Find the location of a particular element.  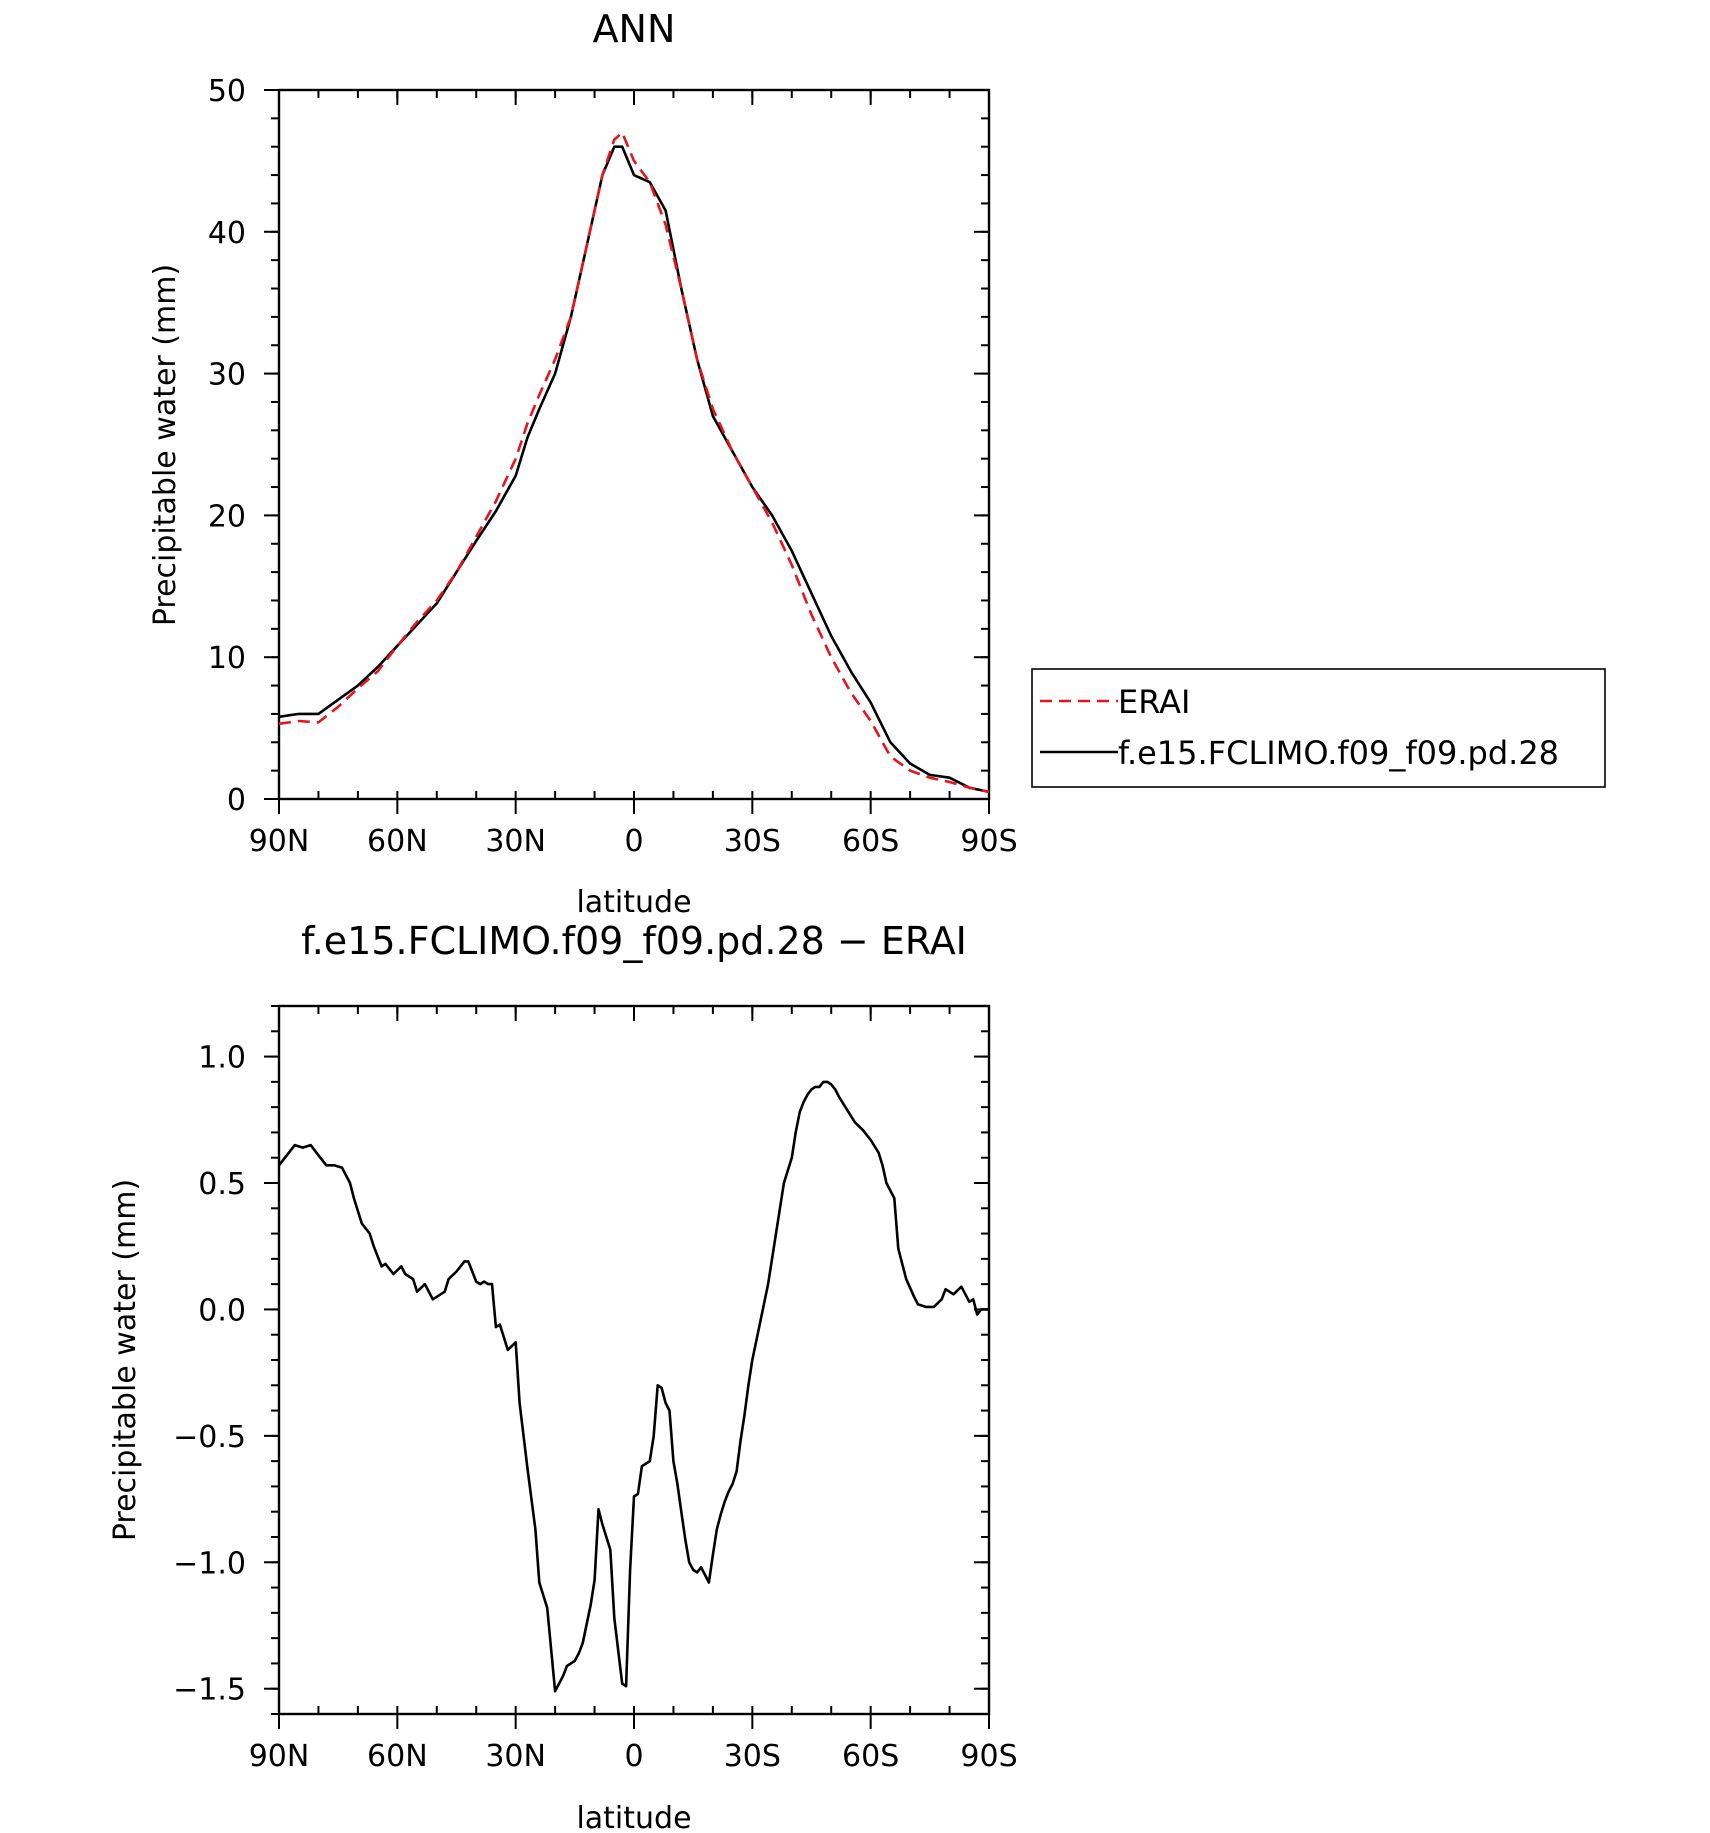

top-x-tick-label: 30S is located at coordinates (752, 841).